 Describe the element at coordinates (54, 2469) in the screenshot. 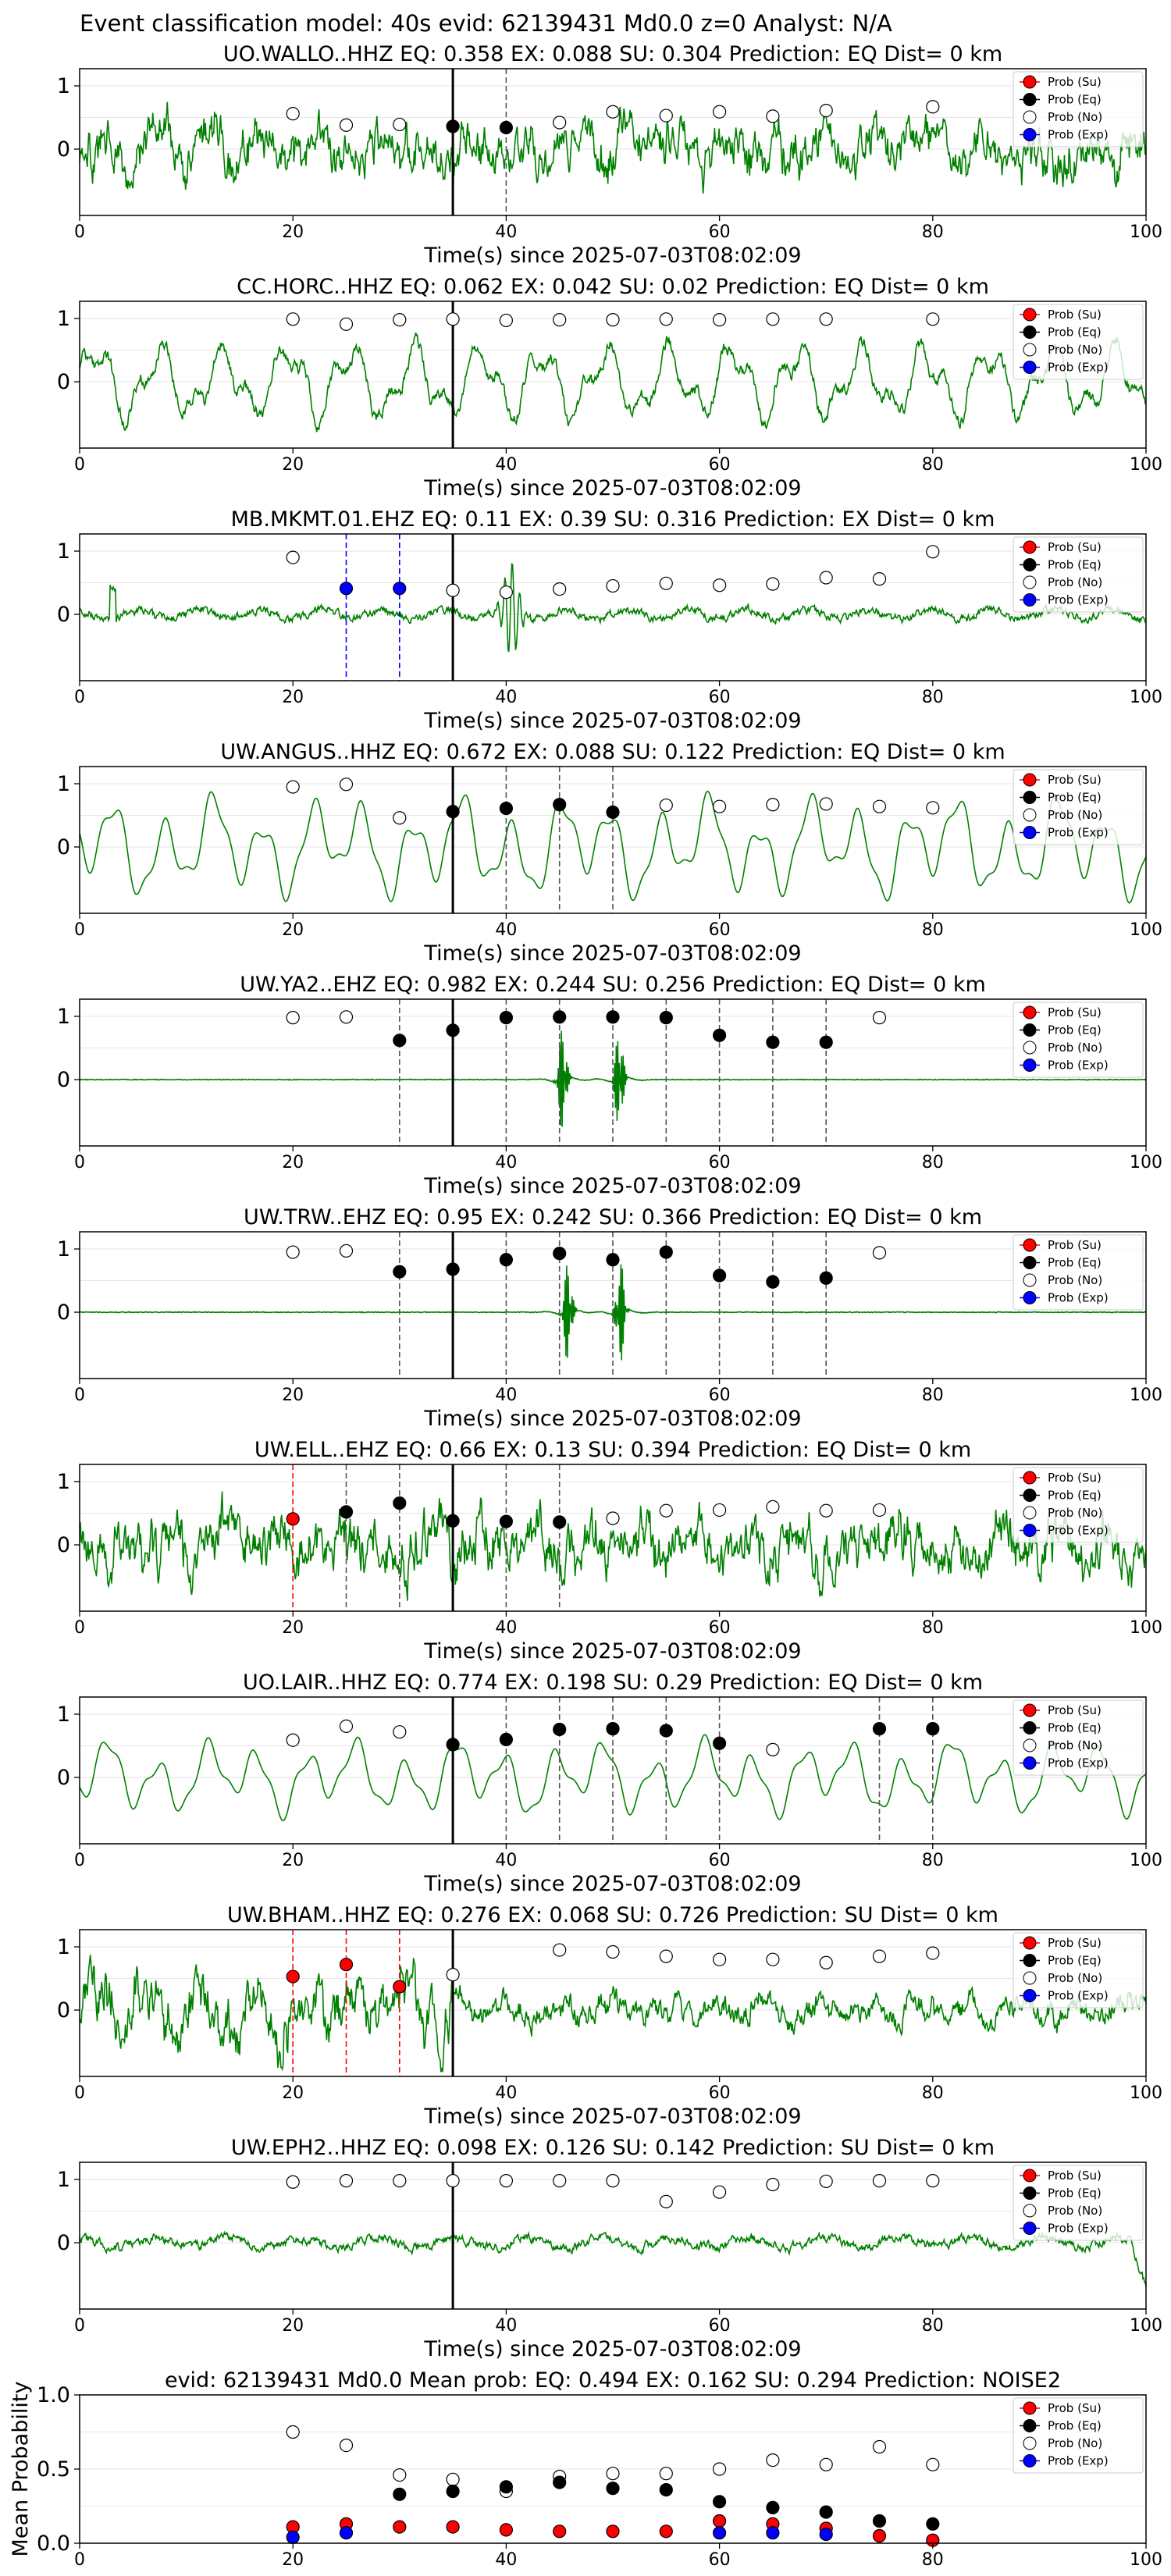

I see `y-tick-label: 0.5` at that location.